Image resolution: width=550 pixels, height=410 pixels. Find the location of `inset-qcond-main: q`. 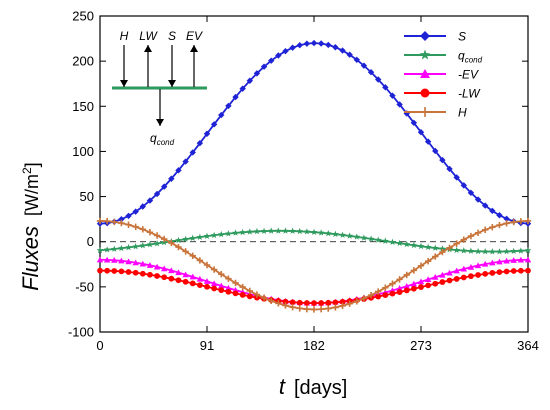

inset-qcond-main: q is located at coordinates (153, 138).